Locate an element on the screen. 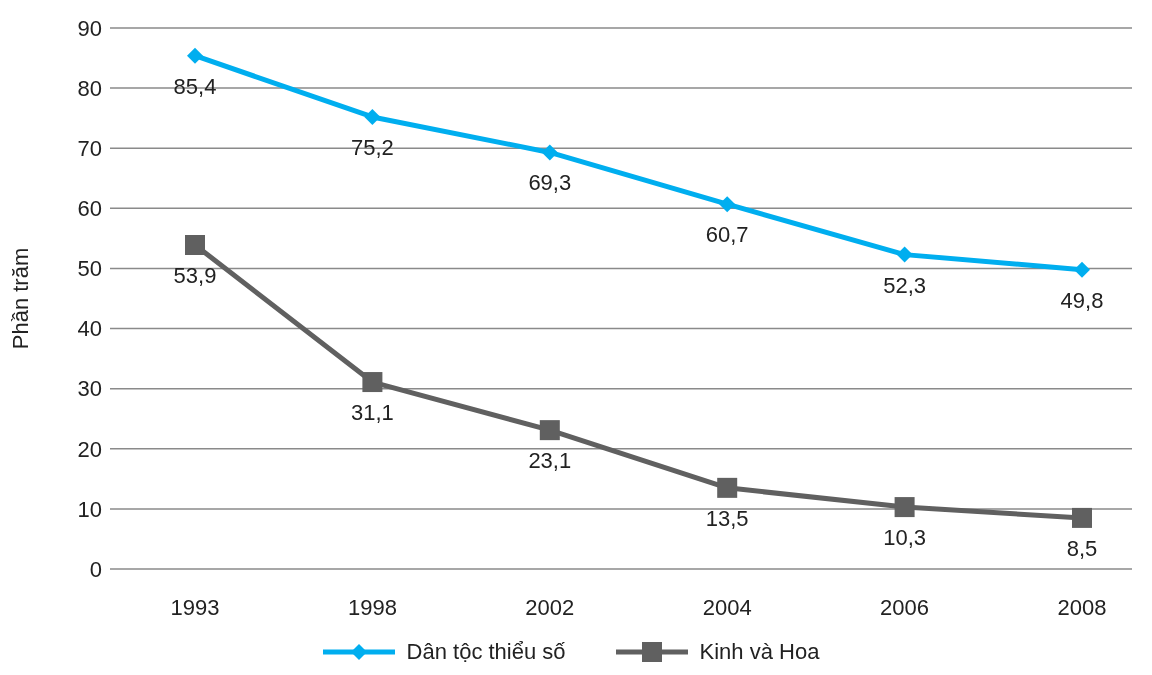  data-label: 23,1 is located at coordinates (550, 461).